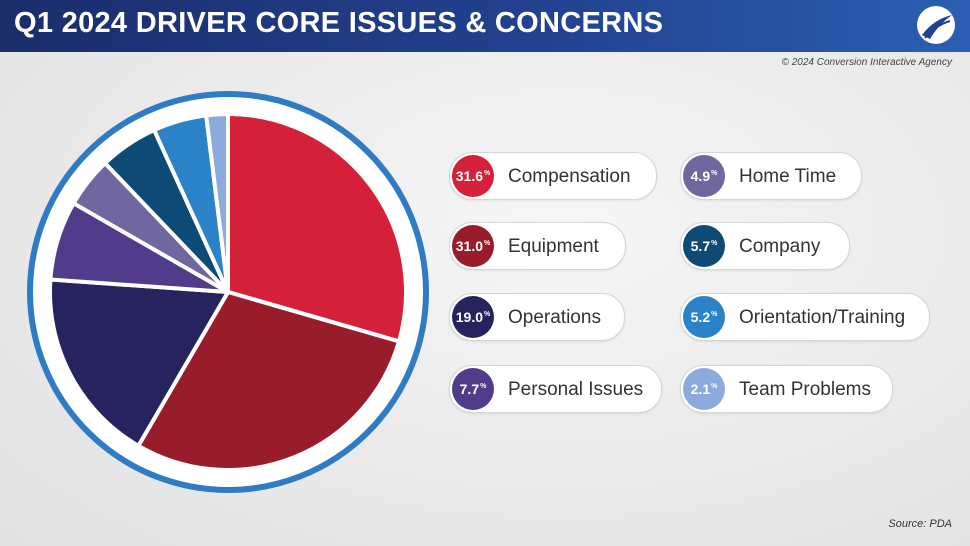  I want to click on legend-value: 5.2, so click(700, 317).